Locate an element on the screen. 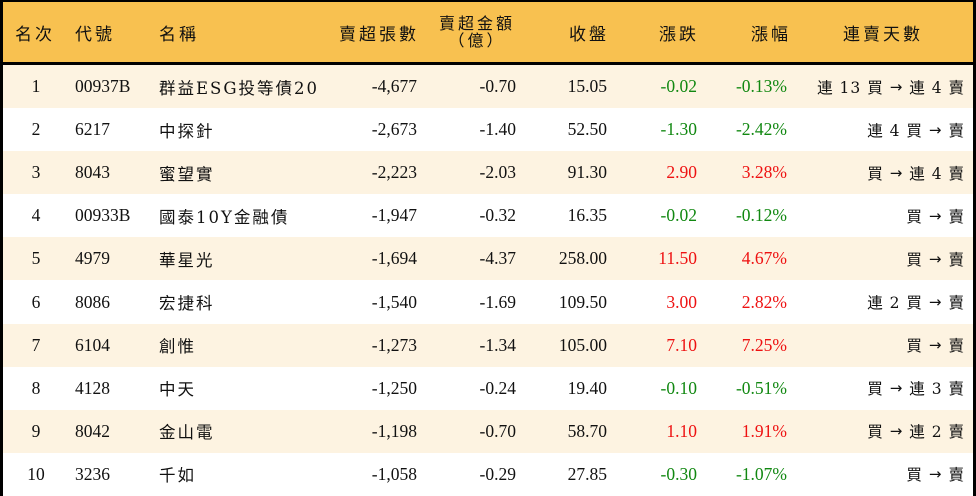  streak-cell: 連 2 買 → 賣 is located at coordinates (879, 301).